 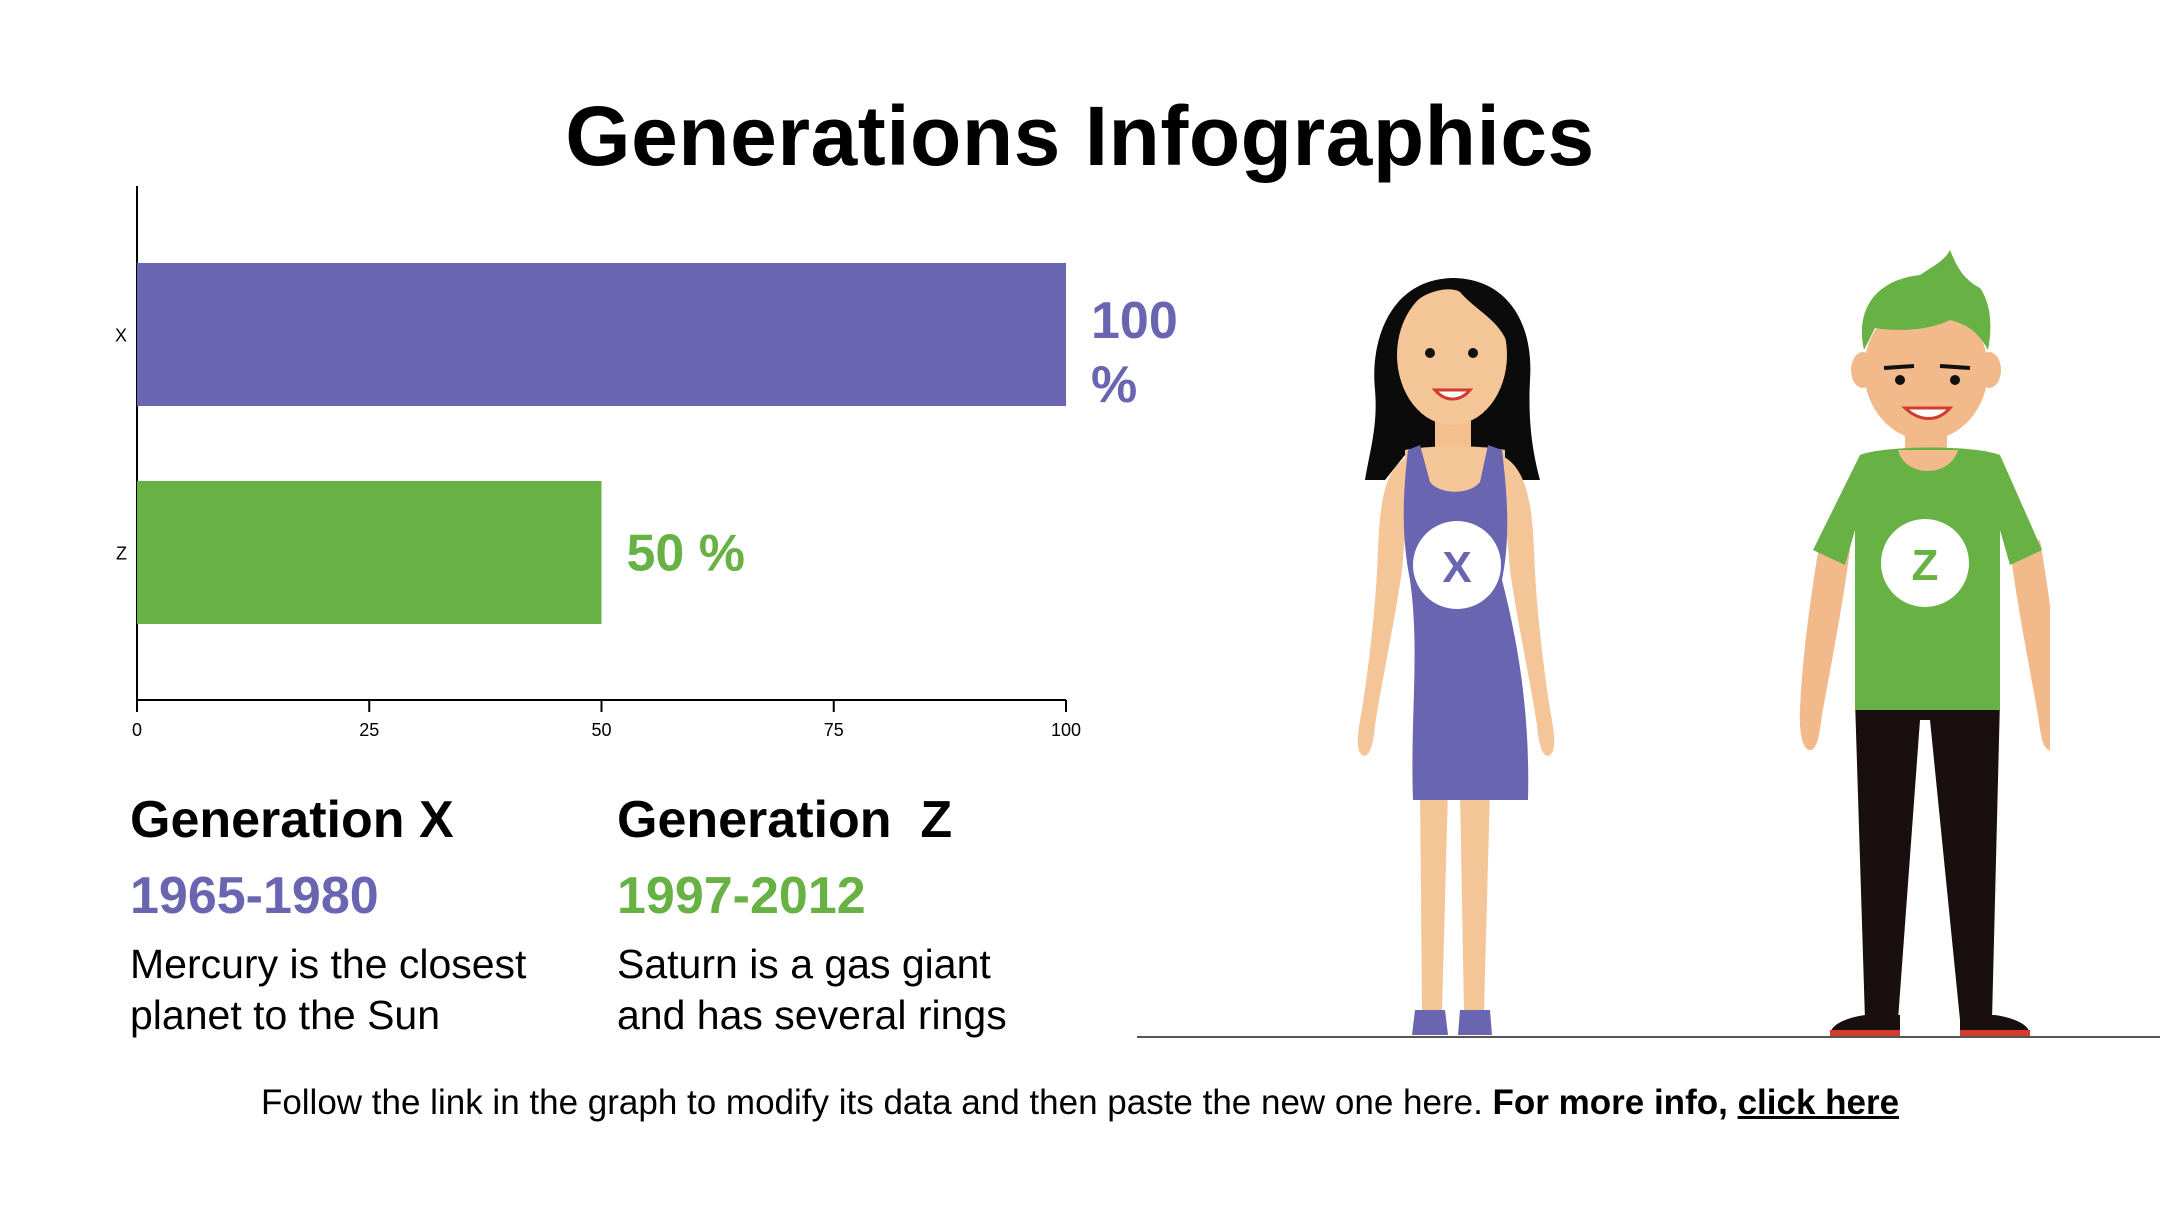 I want to click on generation-z-years: 1997-2012, so click(x=741, y=896).